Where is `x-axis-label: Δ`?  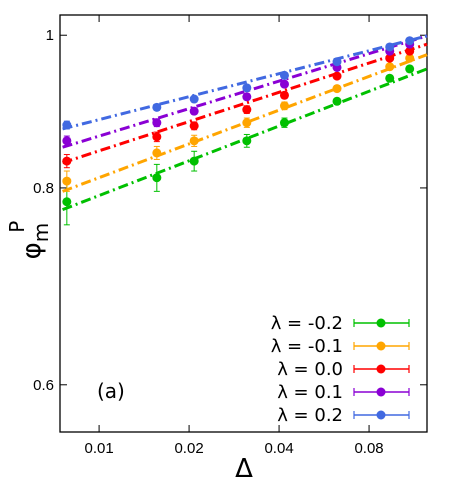 x-axis-label: Δ is located at coordinates (244, 467).